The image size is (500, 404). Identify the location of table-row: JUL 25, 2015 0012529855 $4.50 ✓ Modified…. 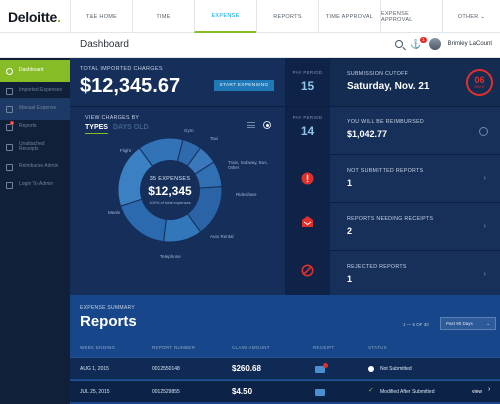
(285, 391).